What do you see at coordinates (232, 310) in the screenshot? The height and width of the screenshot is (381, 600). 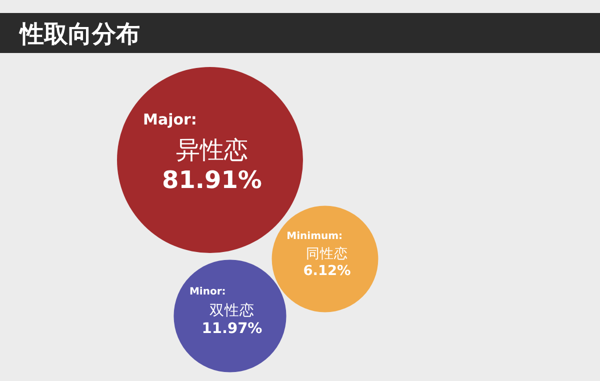 I see `category-label: 双性恋` at bounding box center [232, 310].